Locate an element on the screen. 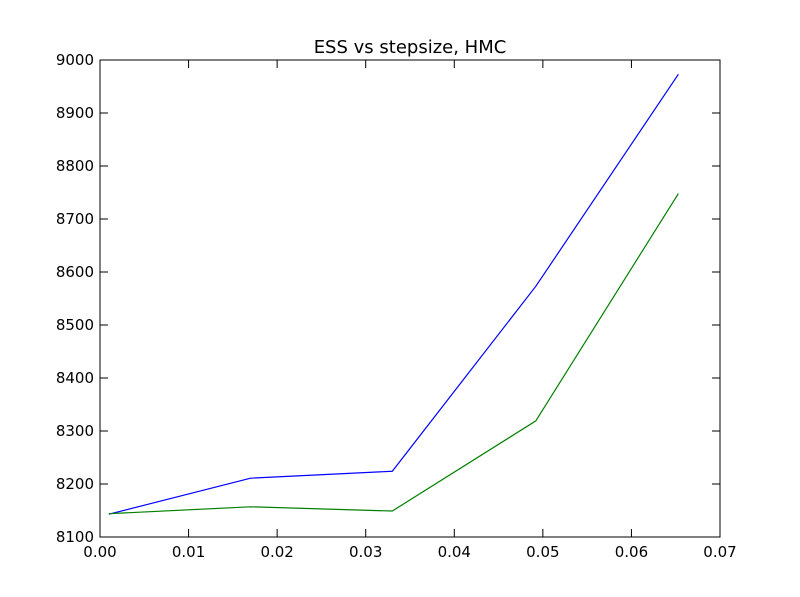  x-tick-labels: 0.00 0.01 0.02 0.03 0.04 0.05 0.06 0.07 is located at coordinates (409, 552).